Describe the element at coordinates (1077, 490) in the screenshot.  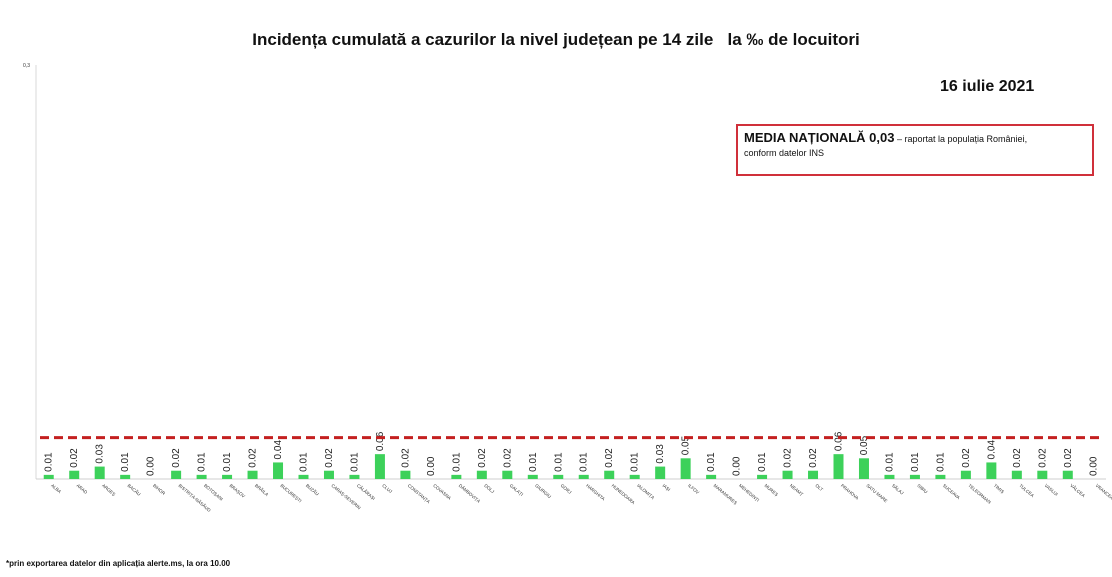
I see `category-label: VÂLCEA` at that location.